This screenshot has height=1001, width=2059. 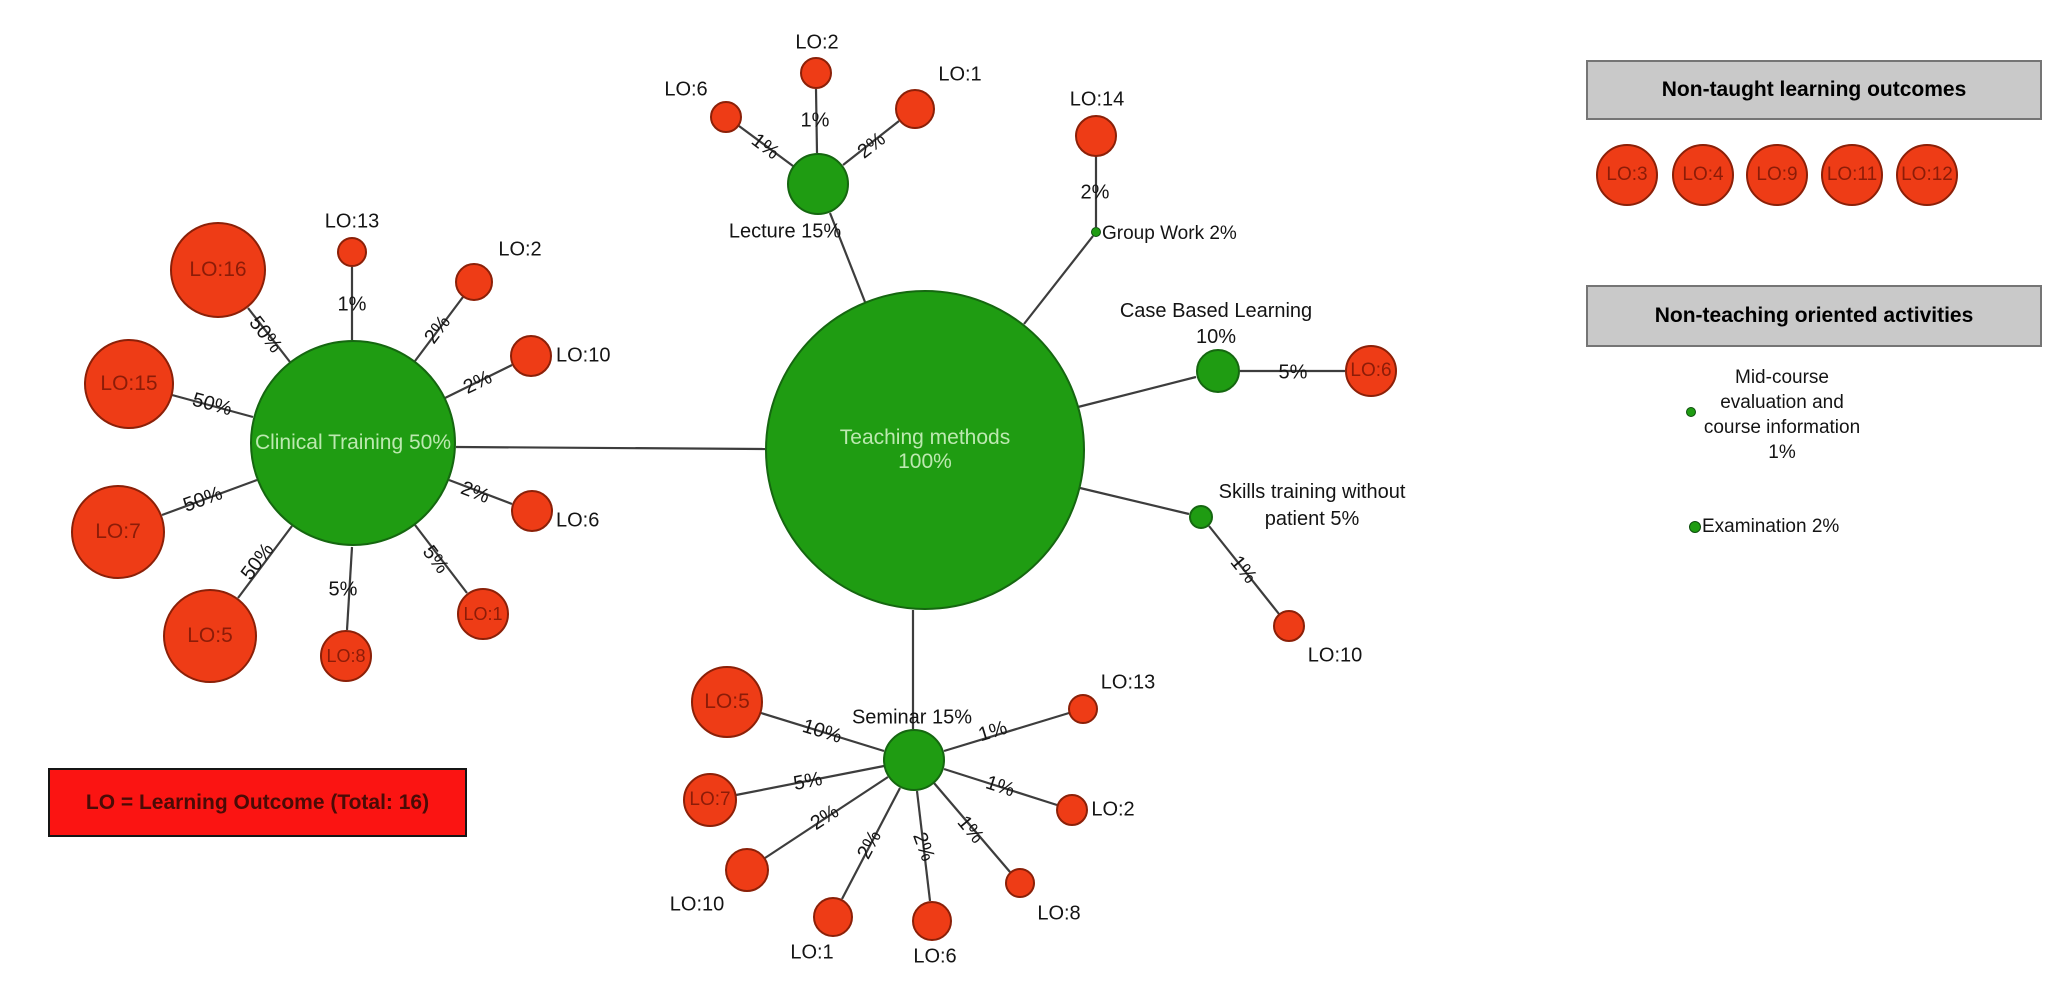 What do you see at coordinates (1312, 506) in the screenshot?
I see `label-skills-training: Skills training without patient 5%` at bounding box center [1312, 506].